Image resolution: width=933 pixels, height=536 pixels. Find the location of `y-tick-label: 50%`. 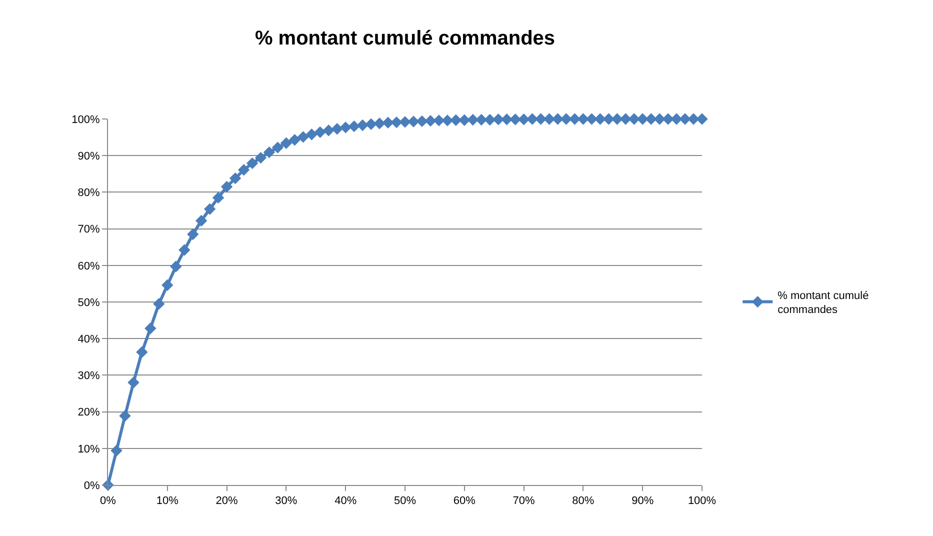

y-tick-label: 50% is located at coordinates (89, 302).